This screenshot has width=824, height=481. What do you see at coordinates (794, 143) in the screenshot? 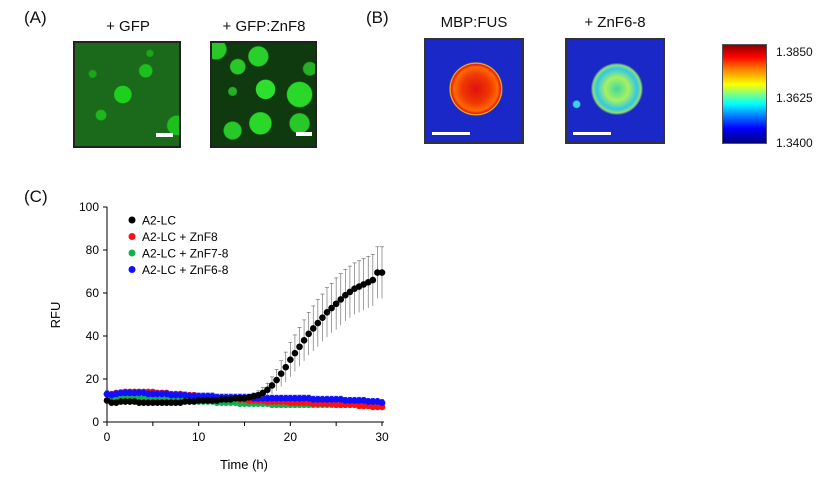
I see `colorbar-min-label: 1.3400` at bounding box center [794, 143].